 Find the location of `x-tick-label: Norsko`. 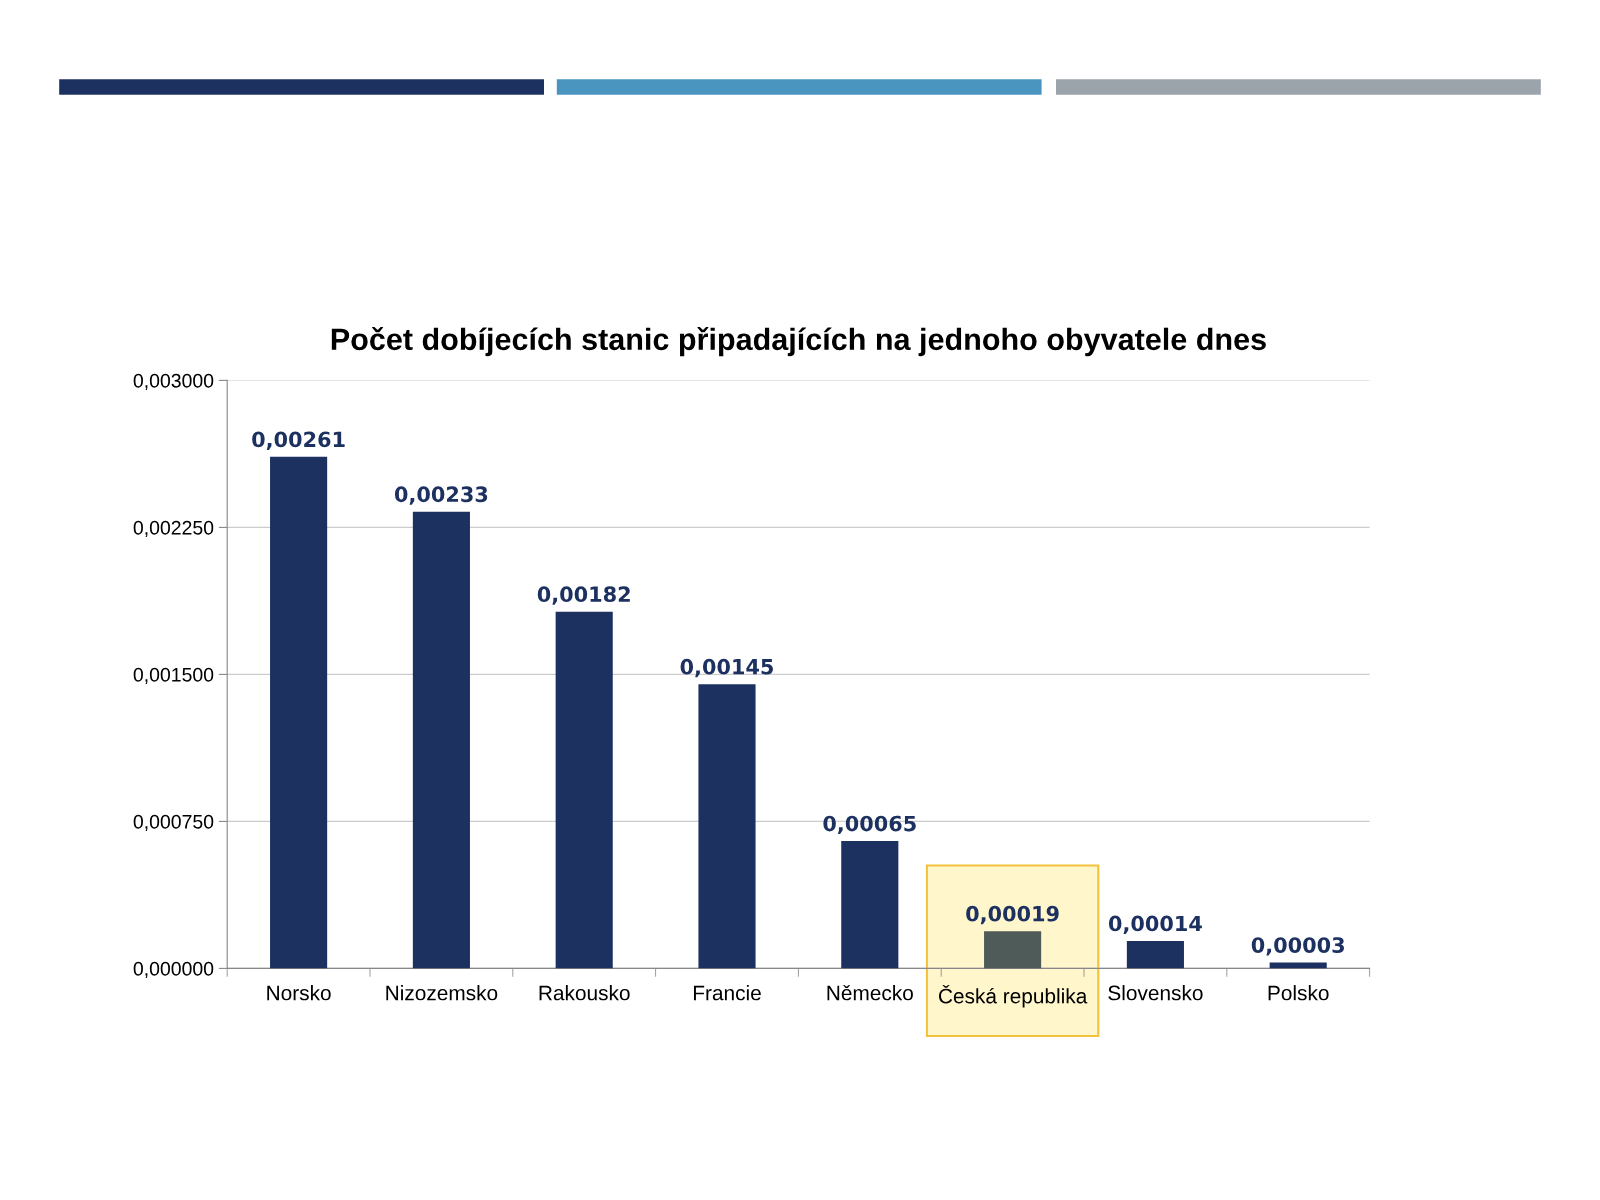

x-tick-label: Norsko is located at coordinates (299, 993).